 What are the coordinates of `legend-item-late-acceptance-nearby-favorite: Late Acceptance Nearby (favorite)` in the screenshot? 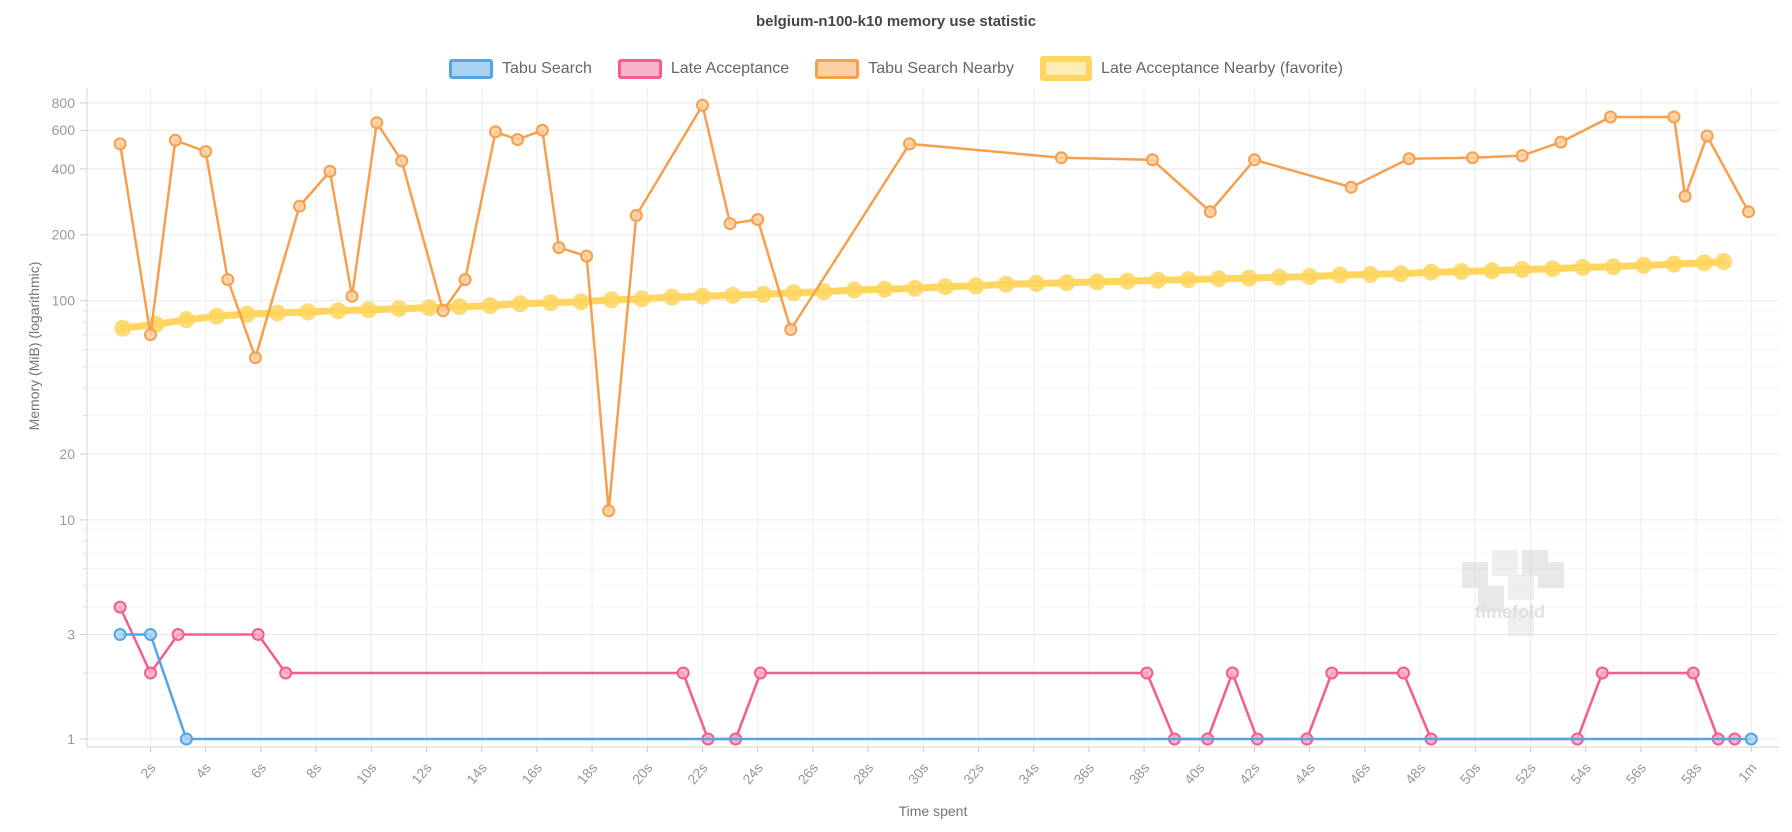 It's located at (1191, 68).